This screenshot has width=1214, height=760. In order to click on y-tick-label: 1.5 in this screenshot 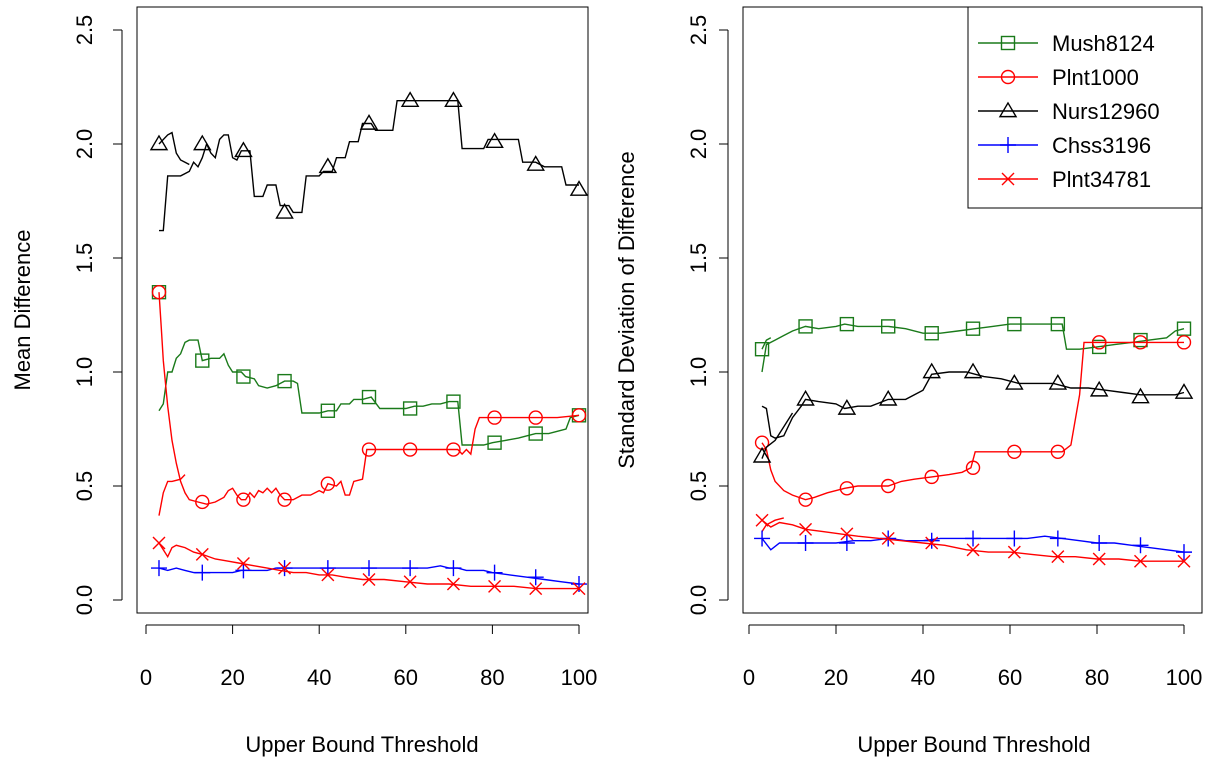, I will do `click(84, 258)`.